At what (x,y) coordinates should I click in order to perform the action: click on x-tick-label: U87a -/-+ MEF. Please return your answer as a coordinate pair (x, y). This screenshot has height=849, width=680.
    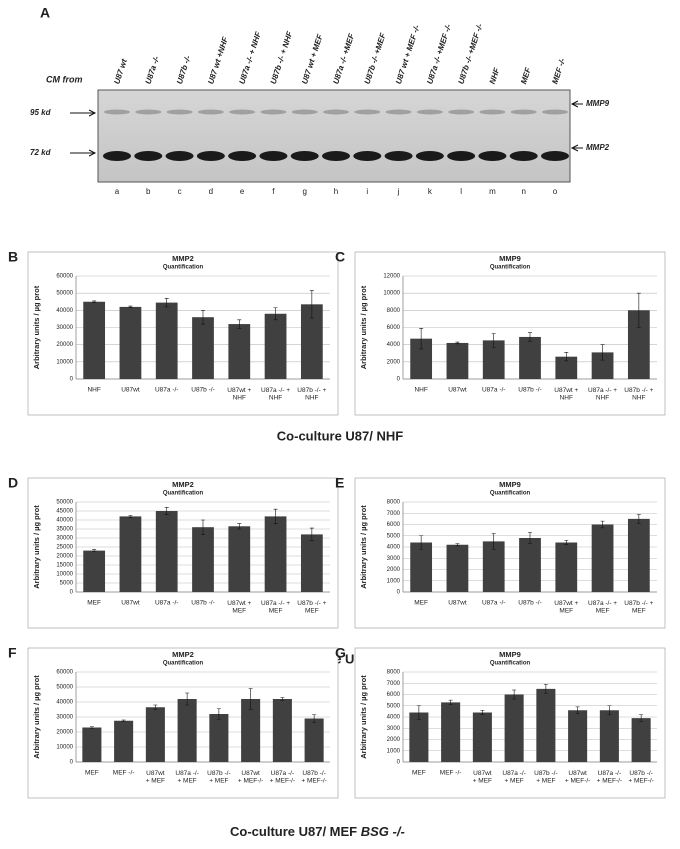
    Looking at the image, I should click on (513, 777).